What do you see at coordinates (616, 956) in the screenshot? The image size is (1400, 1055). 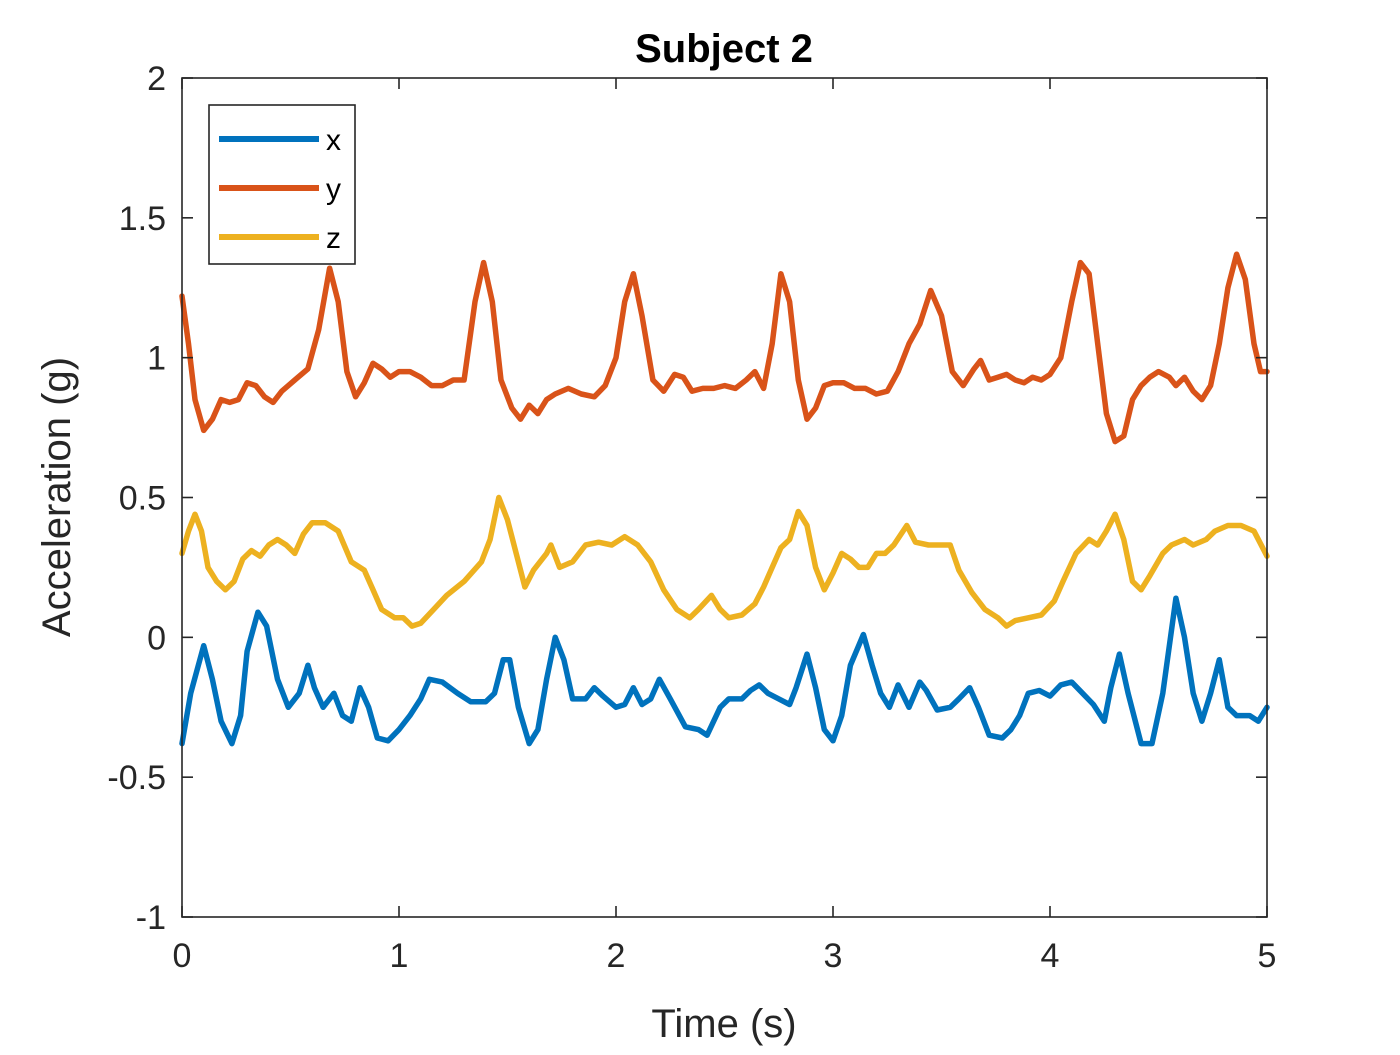 I see `x-tick-label: 2` at bounding box center [616, 956].